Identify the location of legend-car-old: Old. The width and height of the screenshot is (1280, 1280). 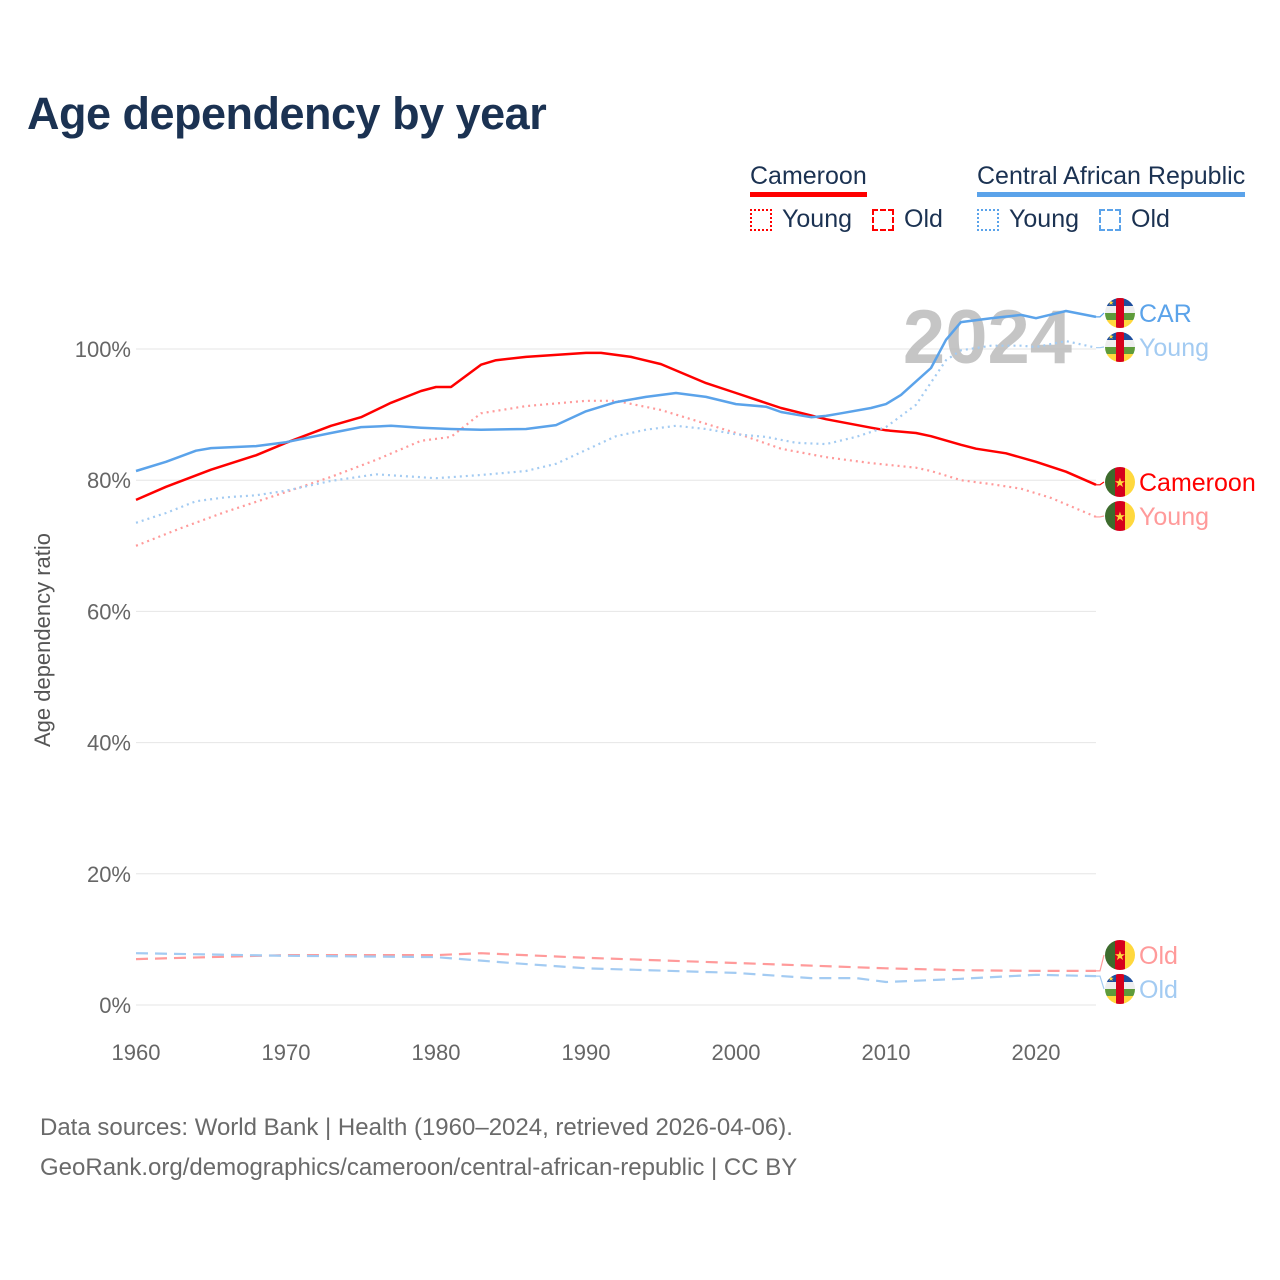
(1150, 219).